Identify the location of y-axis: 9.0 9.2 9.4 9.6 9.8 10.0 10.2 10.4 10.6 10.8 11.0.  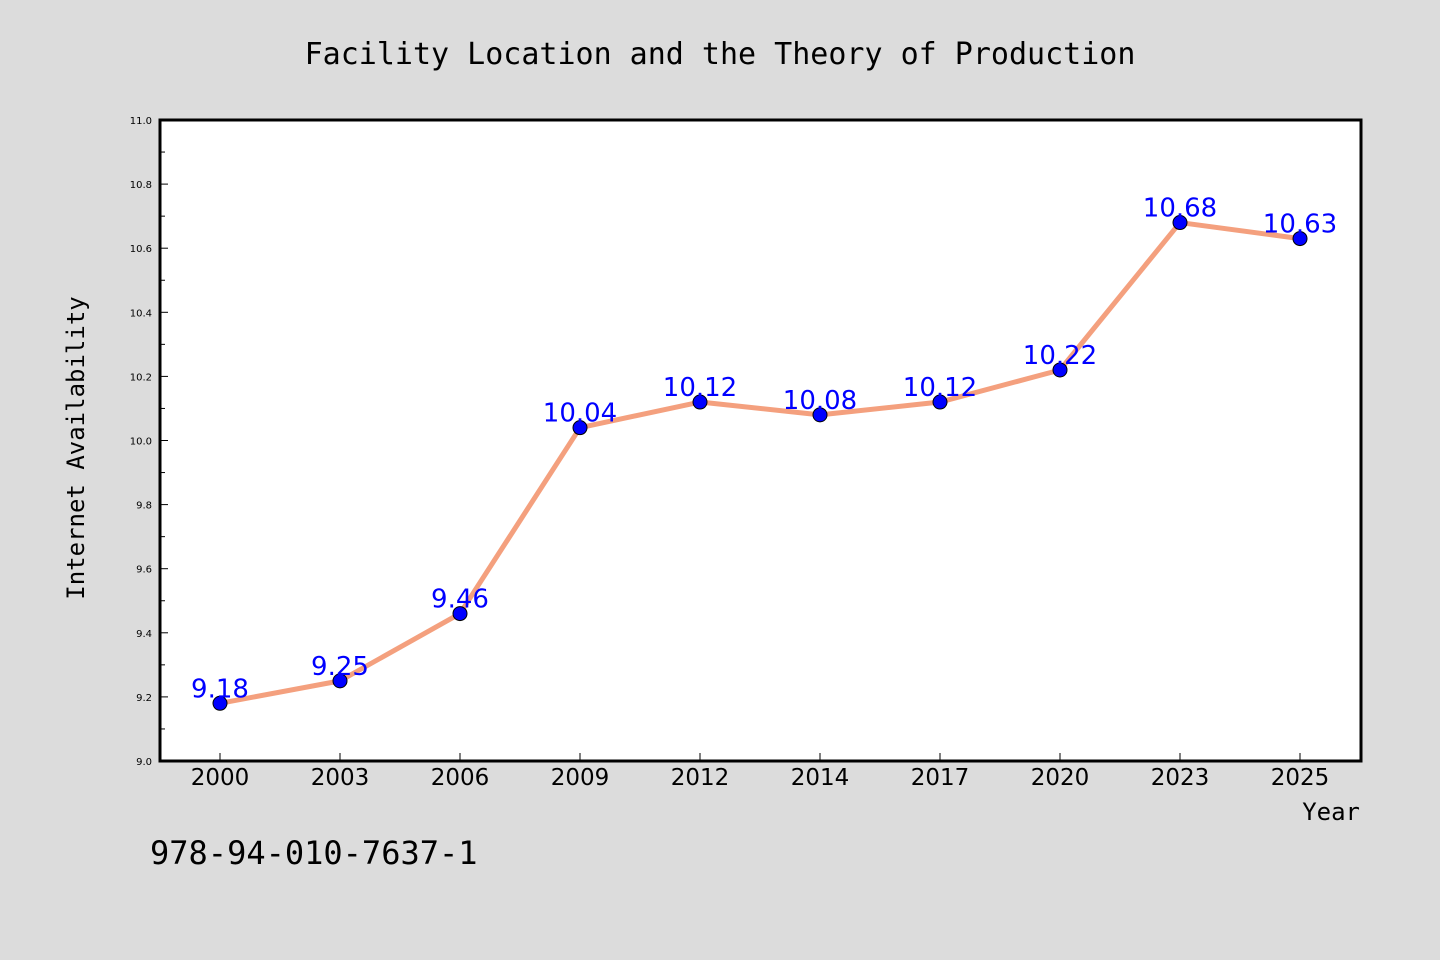
(149, 442).